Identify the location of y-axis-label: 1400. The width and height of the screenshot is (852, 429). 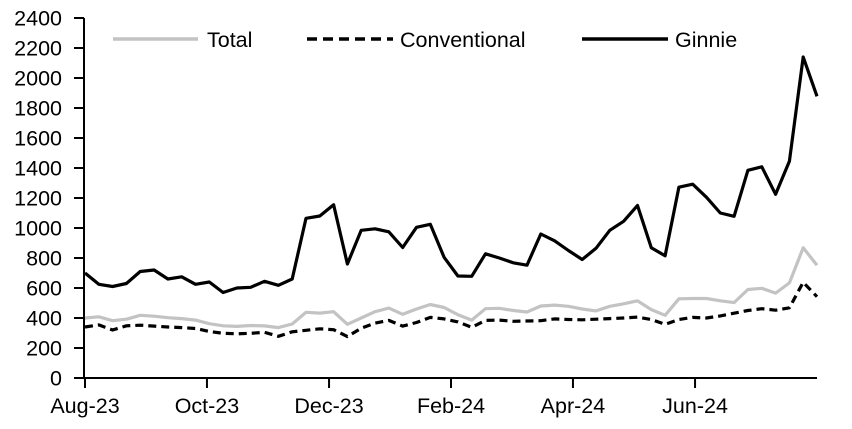
(38, 169).